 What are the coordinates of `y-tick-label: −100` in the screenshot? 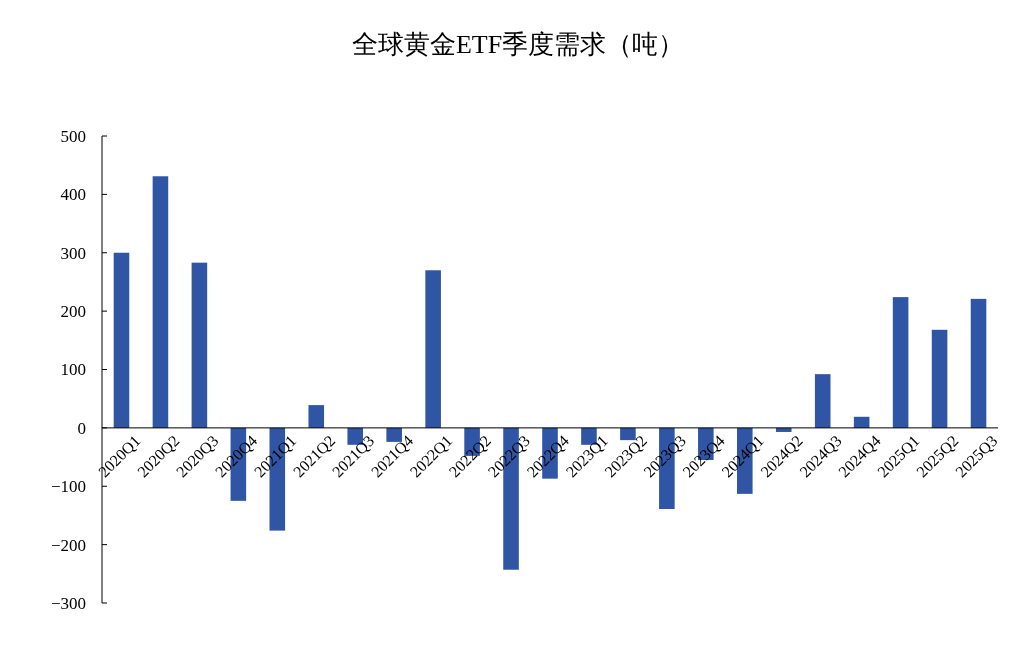 It's located at (68, 487).